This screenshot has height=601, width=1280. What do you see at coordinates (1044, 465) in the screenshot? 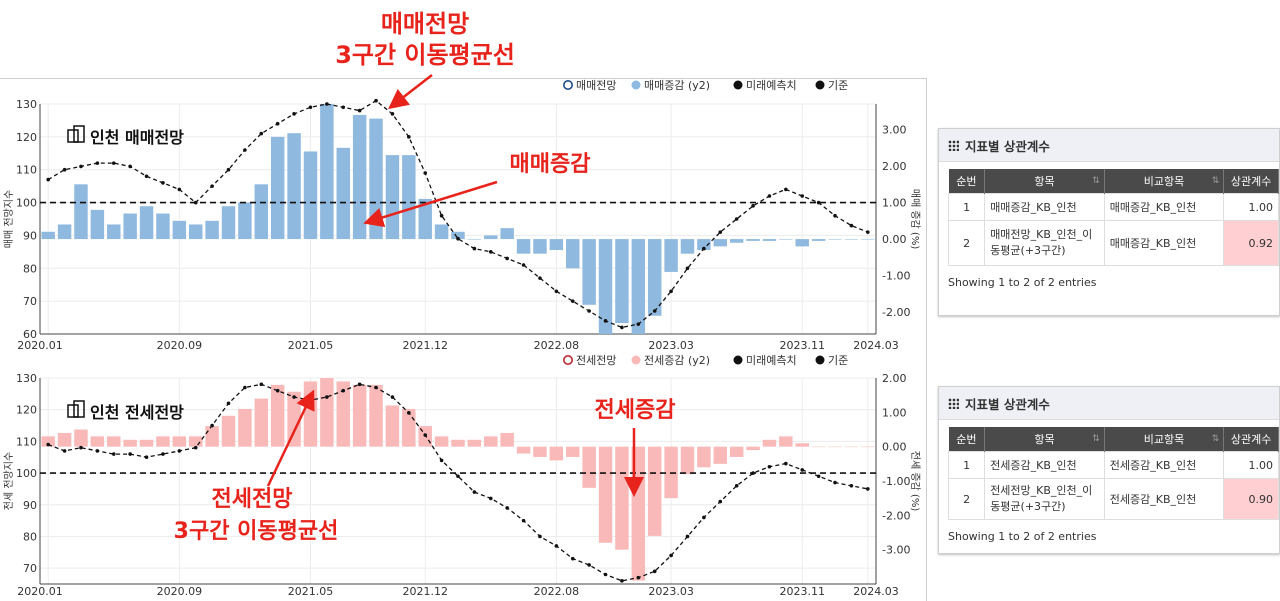
I see `cell-item: 전세증감_KB_인천` at bounding box center [1044, 465].